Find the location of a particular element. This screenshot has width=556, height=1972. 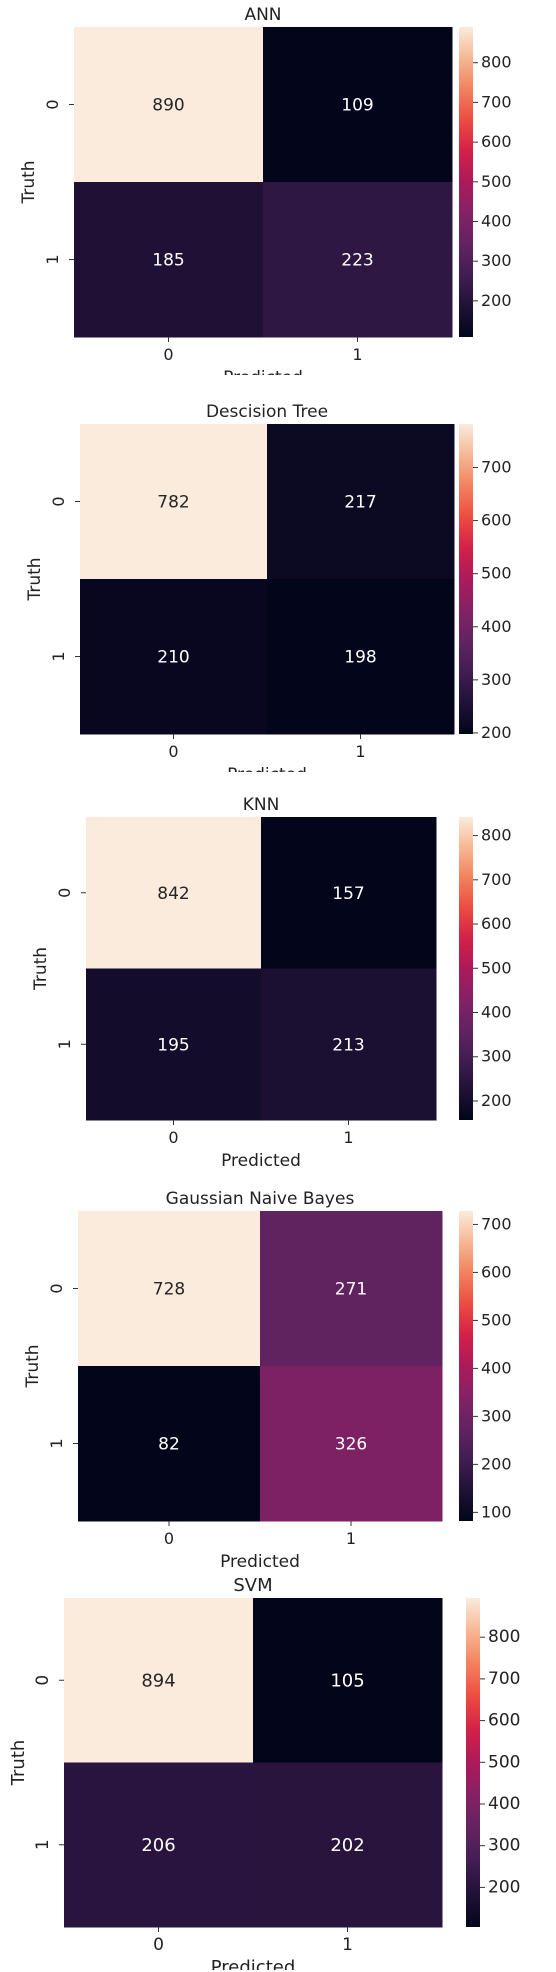

cell-value-label: 195 is located at coordinates (173, 1045).